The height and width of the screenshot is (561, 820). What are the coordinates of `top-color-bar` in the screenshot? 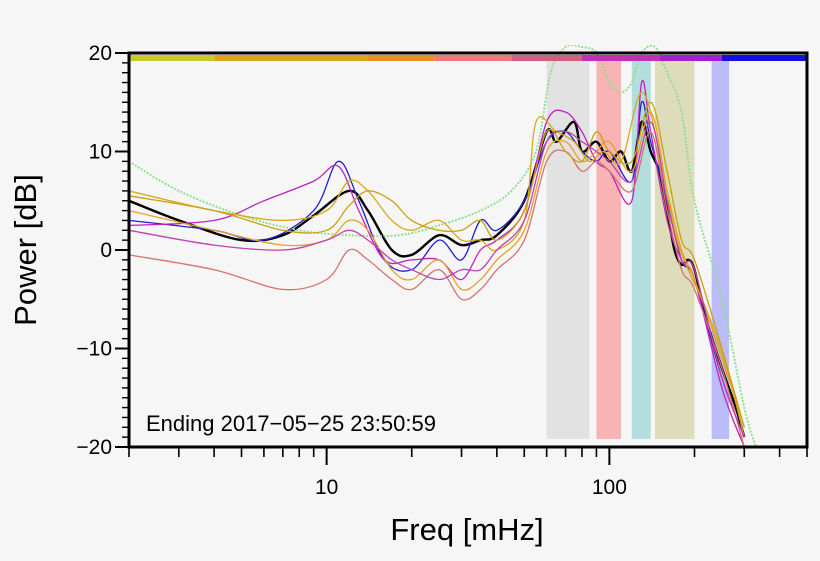 It's located at (468, 58).